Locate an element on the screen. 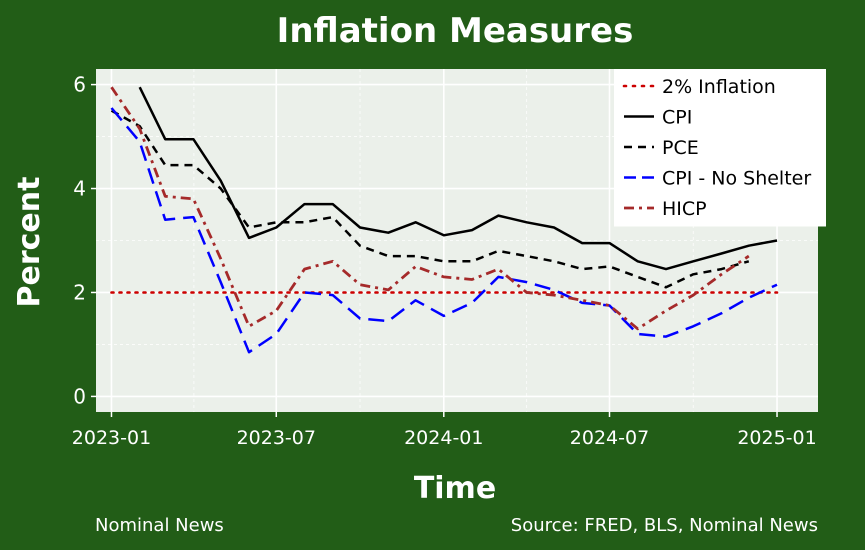 The width and height of the screenshot is (865, 550). x-axis-title: Time is located at coordinates (455, 488).